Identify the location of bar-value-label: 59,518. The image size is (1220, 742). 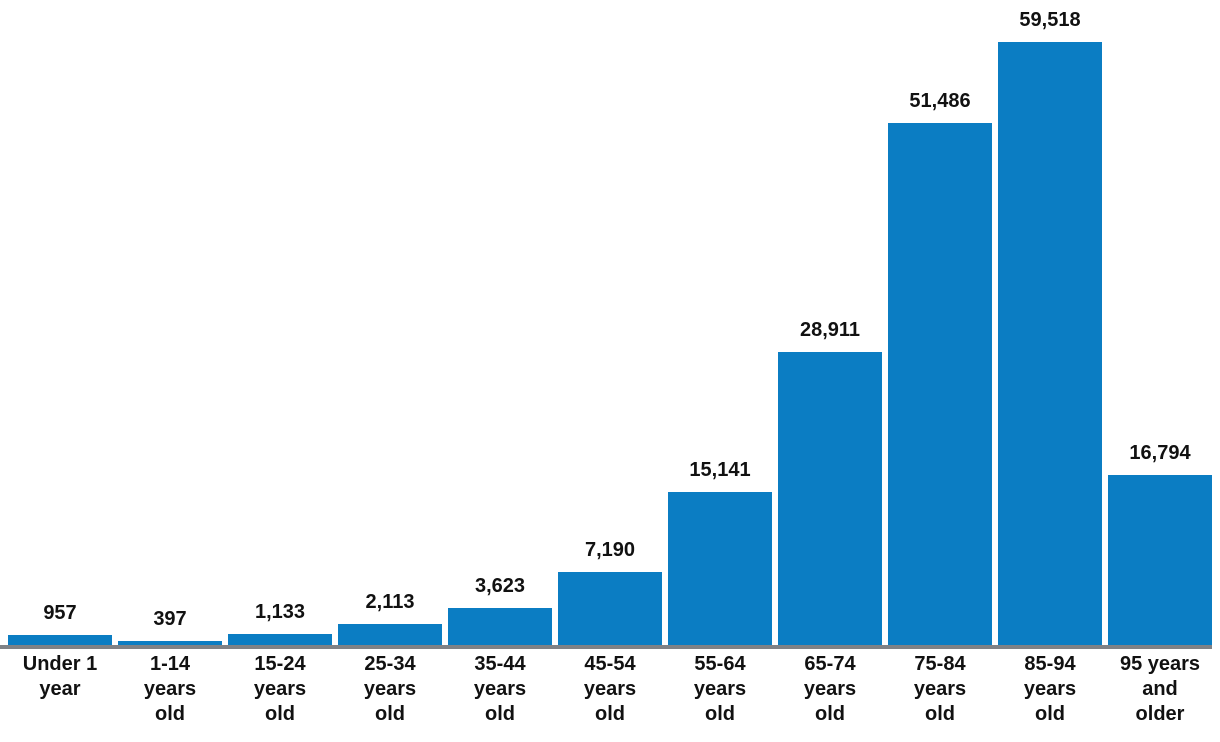
(1050, 20).